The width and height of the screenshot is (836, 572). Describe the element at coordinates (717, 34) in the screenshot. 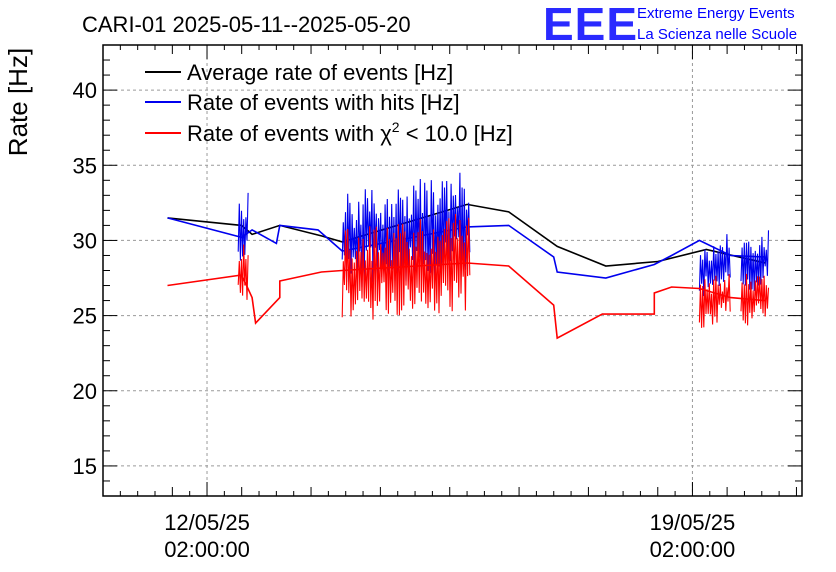

I see `logo-line2: La Scienza nelle Scuole` at that location.